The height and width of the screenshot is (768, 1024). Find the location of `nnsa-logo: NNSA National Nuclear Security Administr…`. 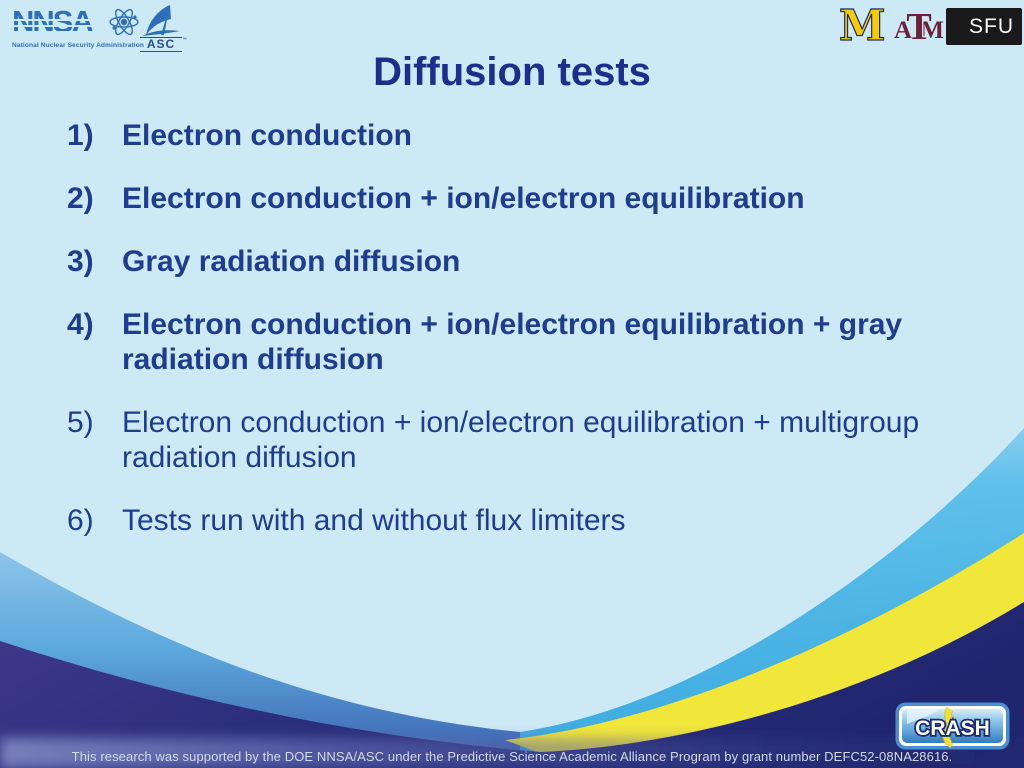

nnsa-logo: NNSA National Nuclear Security Administr… is located at coordinates (78, 29).